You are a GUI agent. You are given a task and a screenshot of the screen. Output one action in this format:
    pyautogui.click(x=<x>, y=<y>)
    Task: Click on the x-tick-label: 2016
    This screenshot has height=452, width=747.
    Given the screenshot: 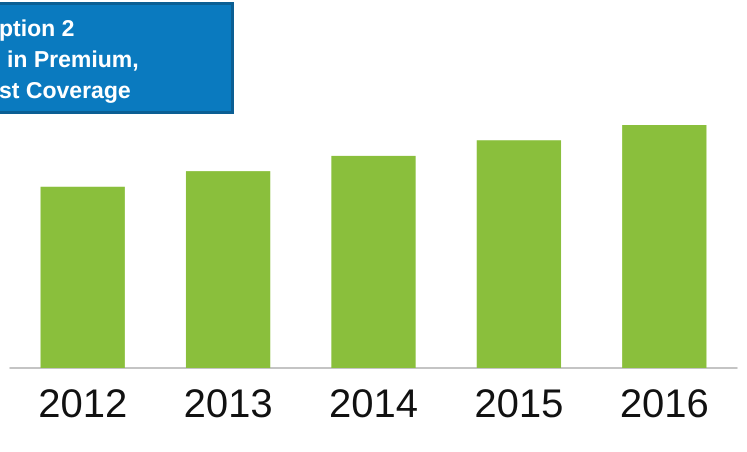 What is the action you would take?
    pyautogui.click(x=664, y=404)
    